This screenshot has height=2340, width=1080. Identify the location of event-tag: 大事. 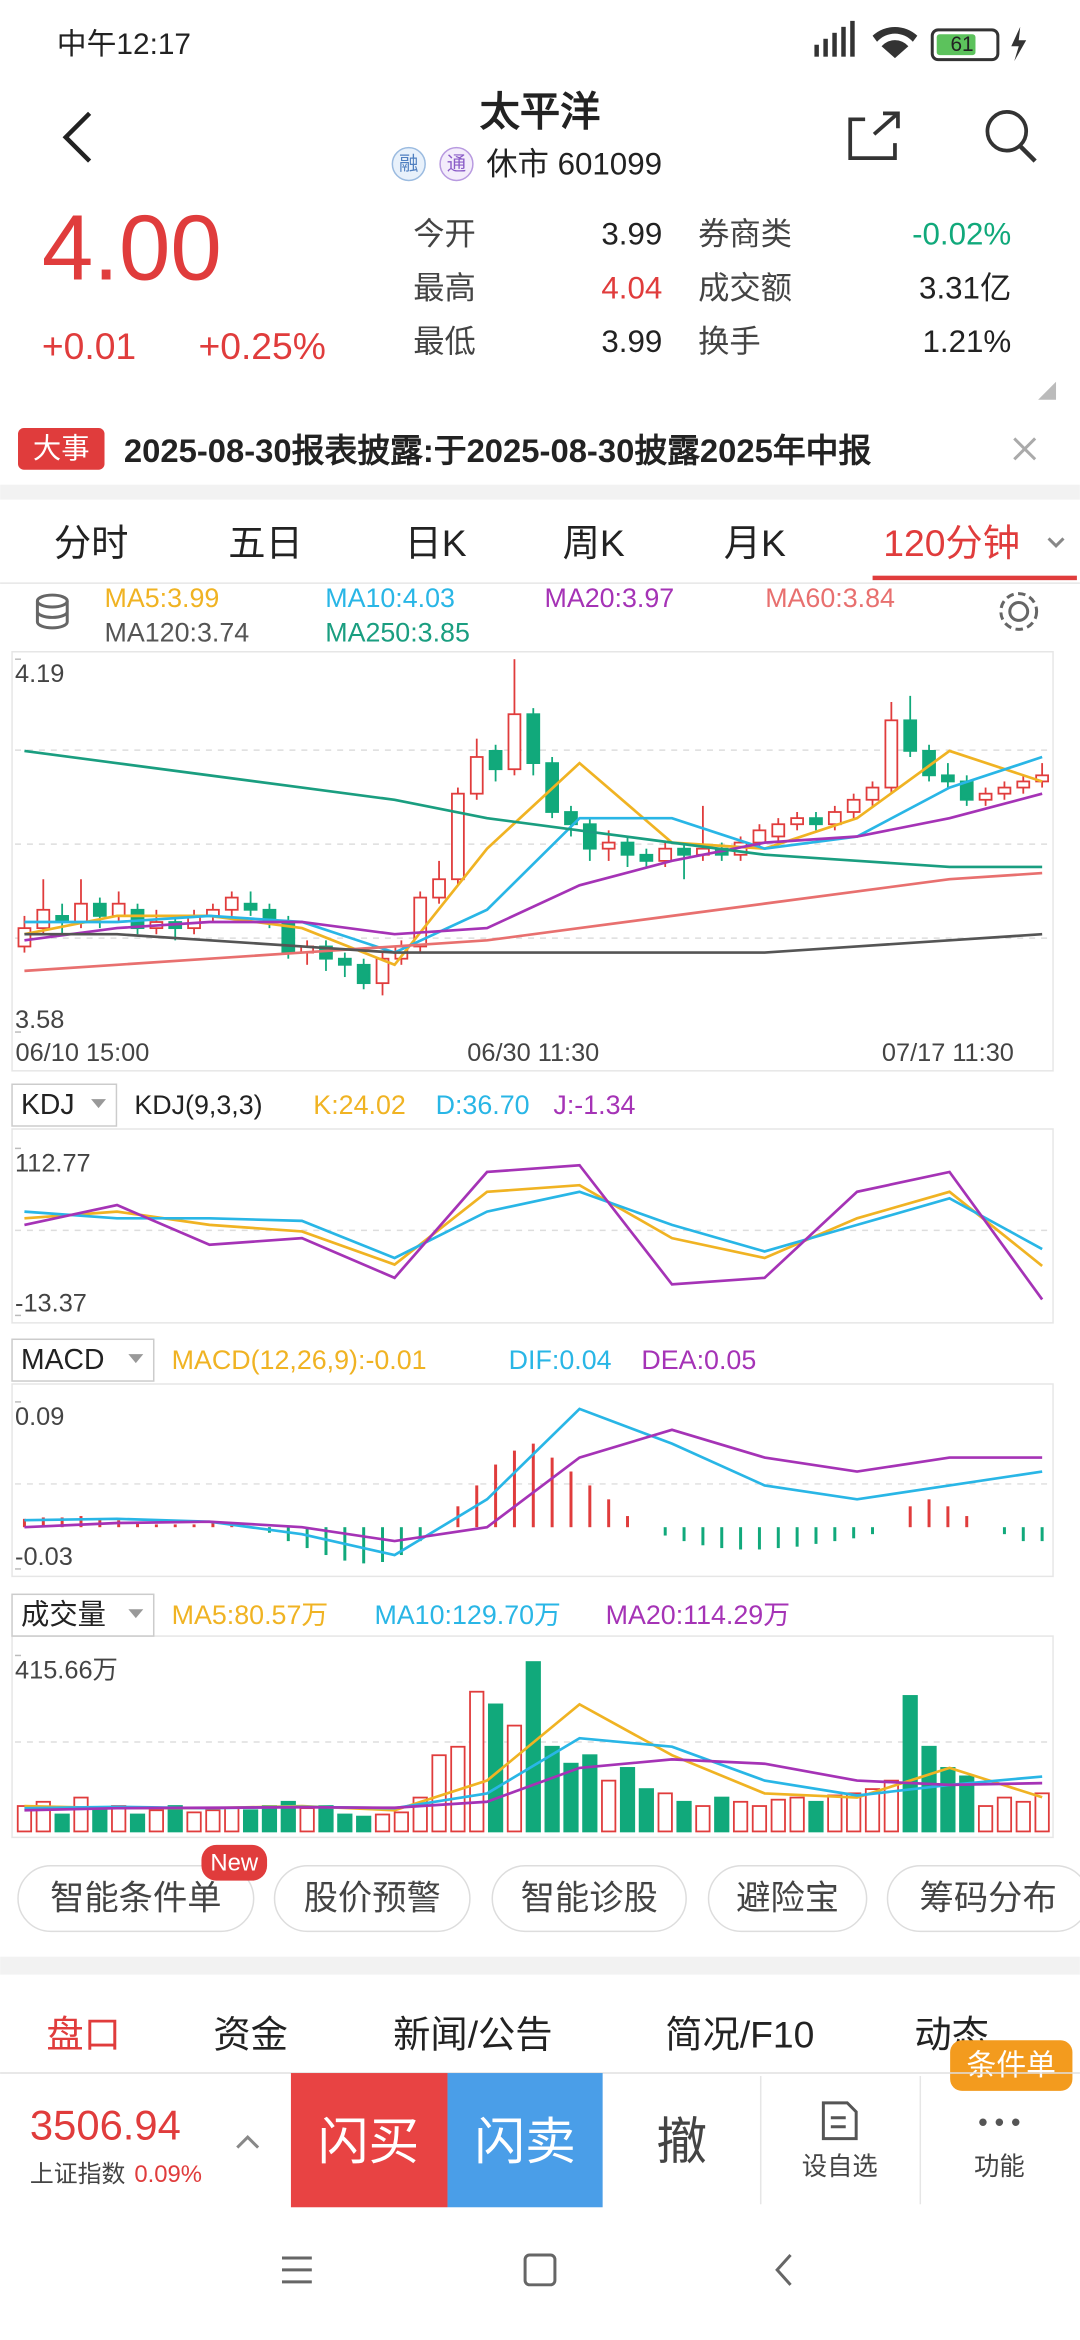
(61, 449).